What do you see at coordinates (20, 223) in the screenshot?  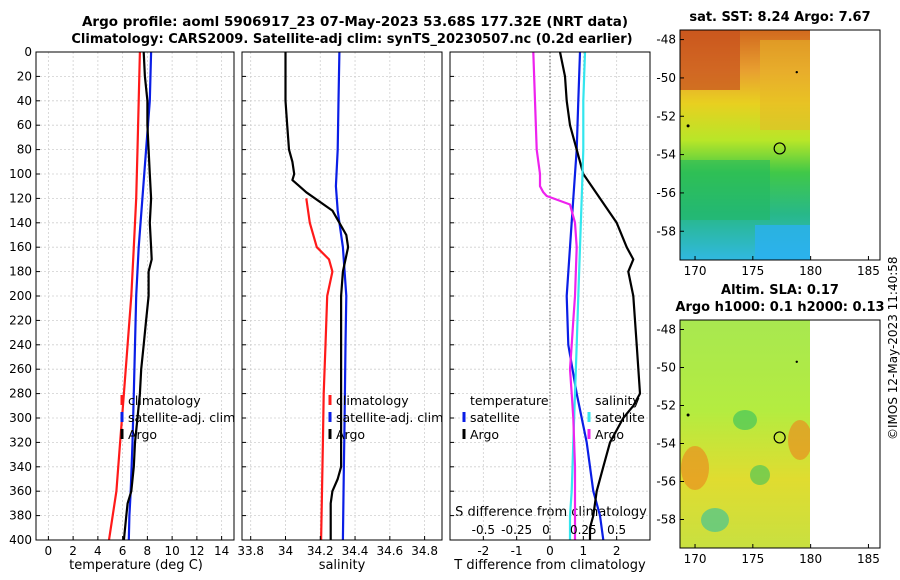 I see `y-tick-label: 140` at bounding box center [20, 223].